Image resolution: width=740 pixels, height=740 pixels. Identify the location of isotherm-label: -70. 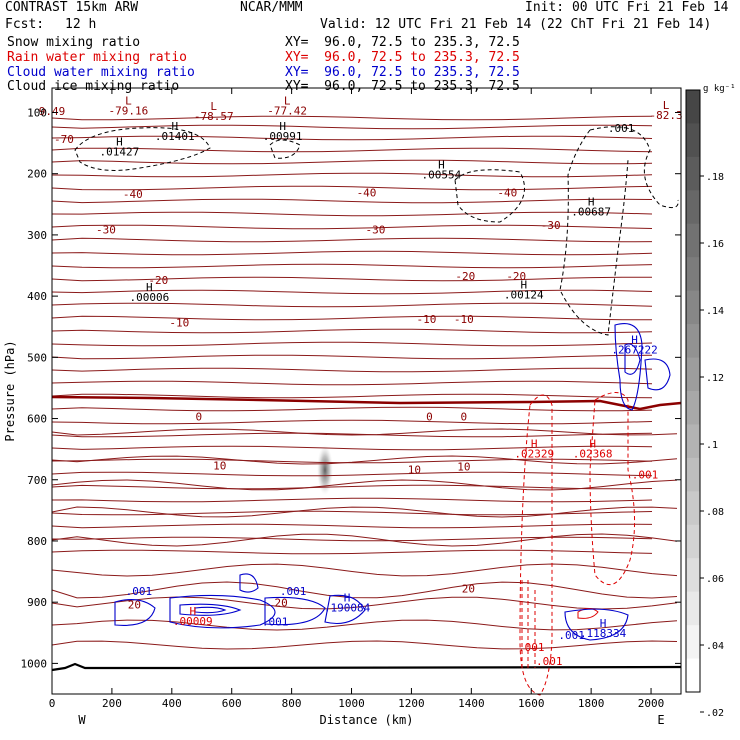
(64, 139).